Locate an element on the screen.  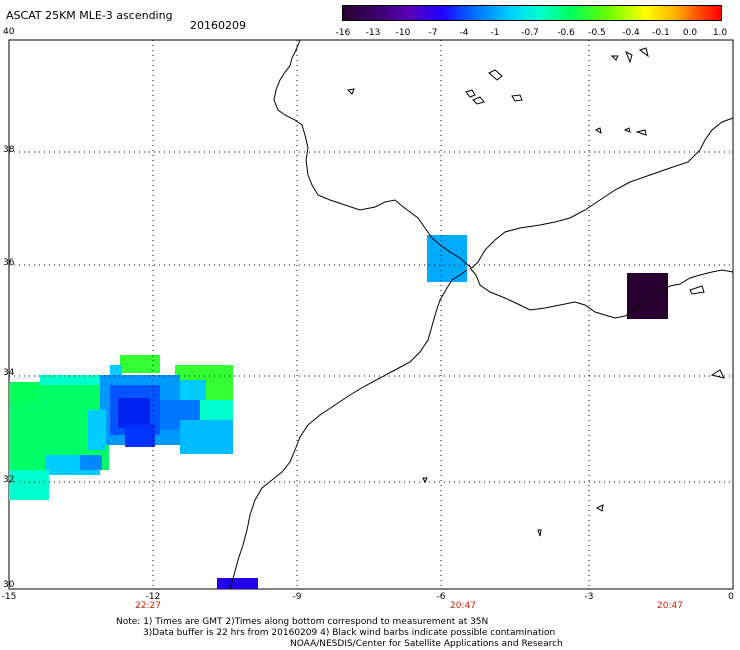
lon-label: -6 is located at coordinates (441, 597).